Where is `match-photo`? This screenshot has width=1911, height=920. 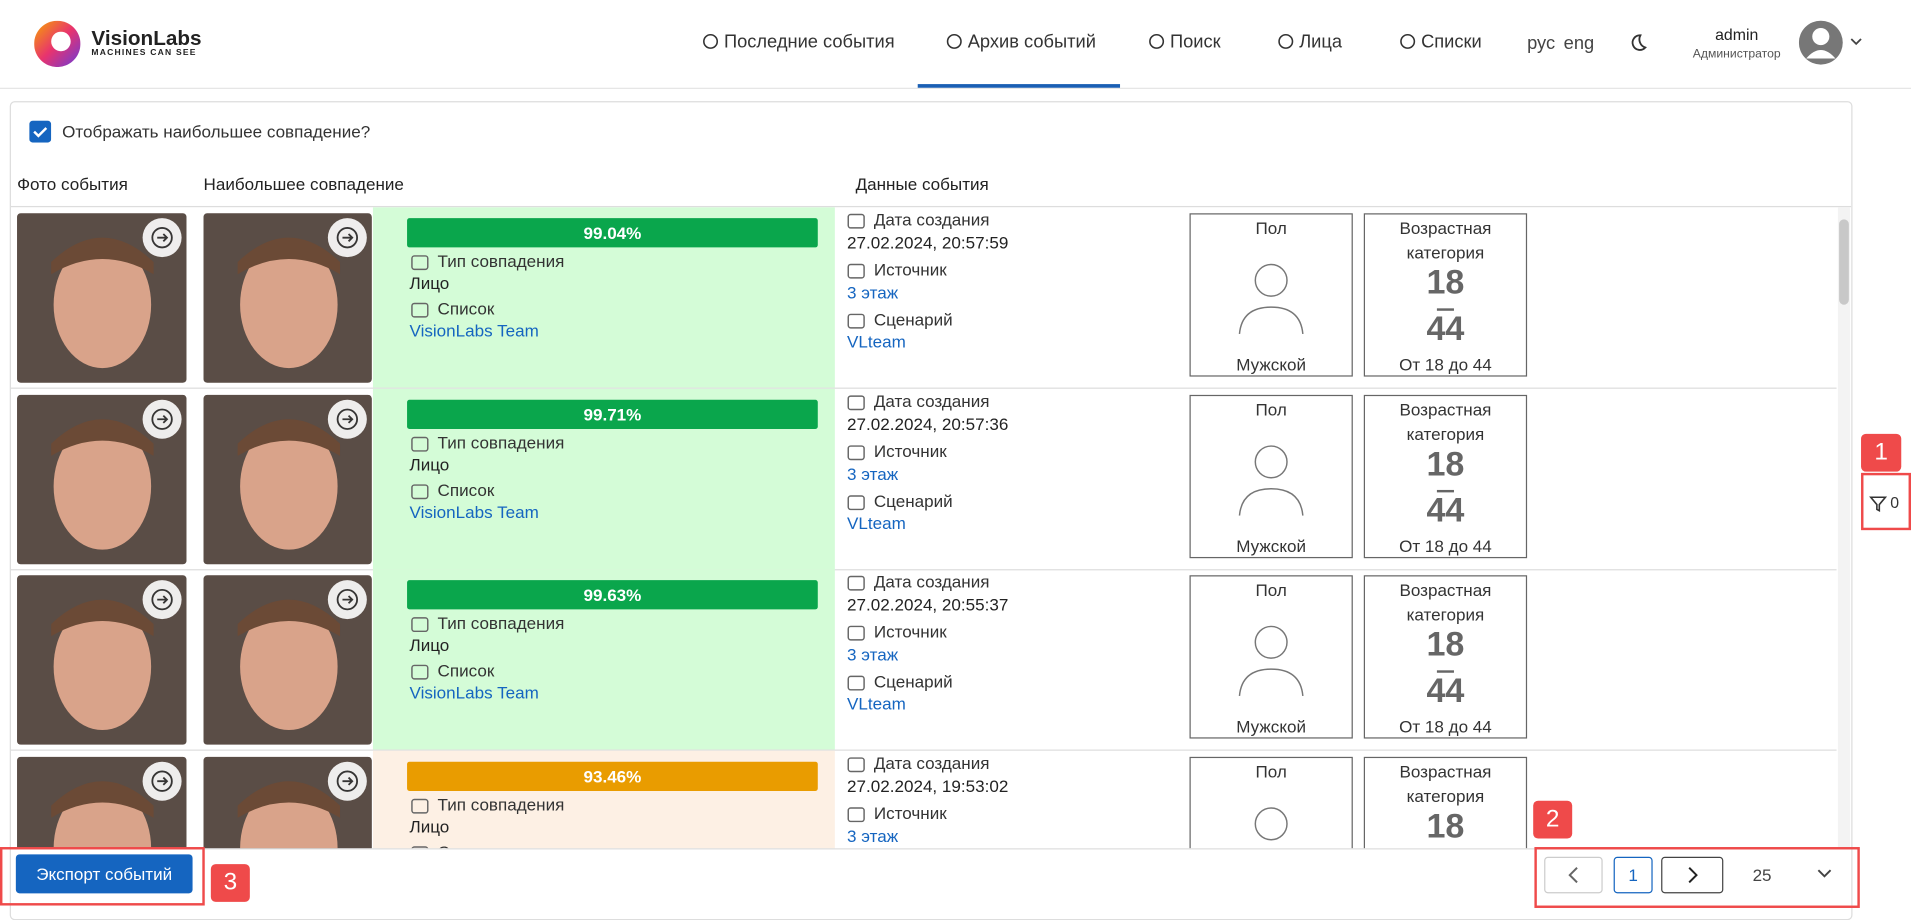 match-photo is located at coordinates (287, 298).